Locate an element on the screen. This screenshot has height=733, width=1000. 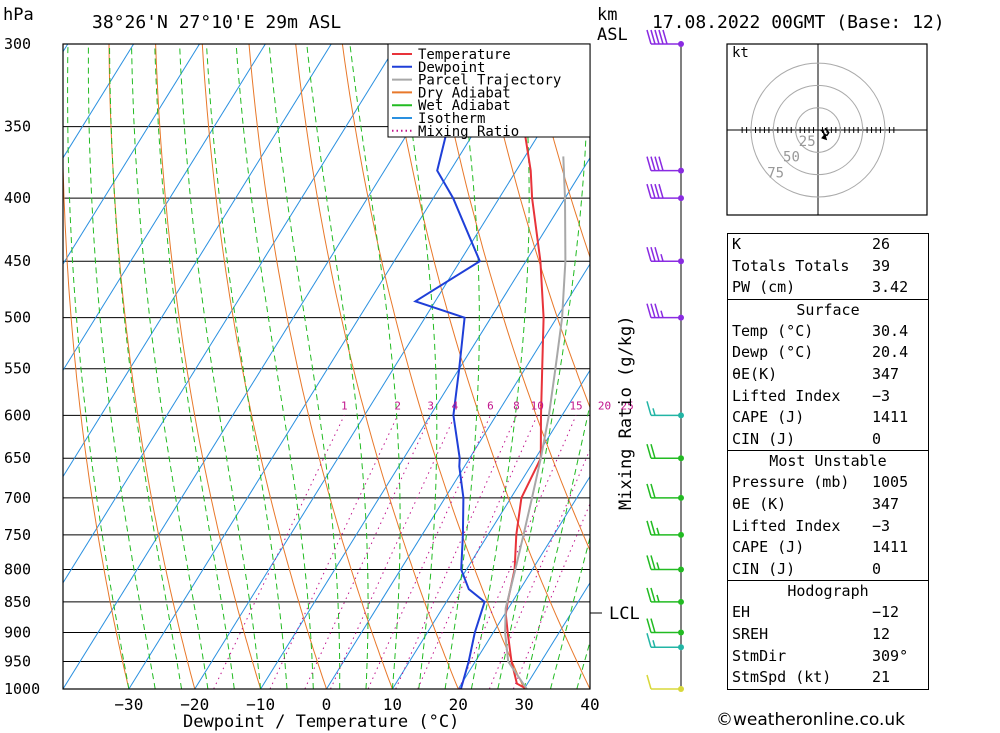
station-location: 38°26'N 27°10'E 29m ASL is located at coordinates (216, 22).